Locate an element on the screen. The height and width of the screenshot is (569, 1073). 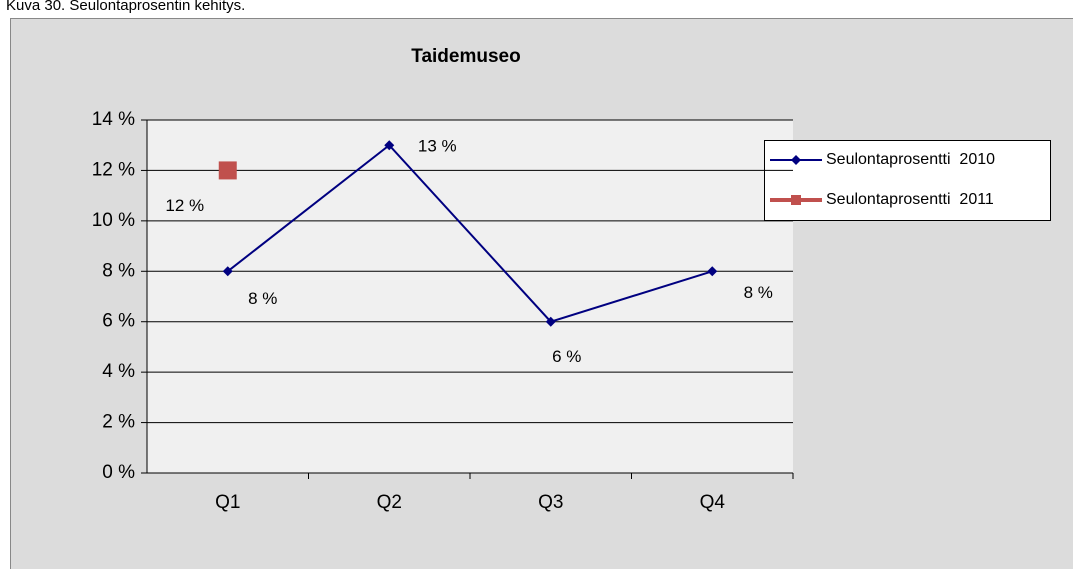
y-tick-label: 6 % is located at coordinates (118, 321).